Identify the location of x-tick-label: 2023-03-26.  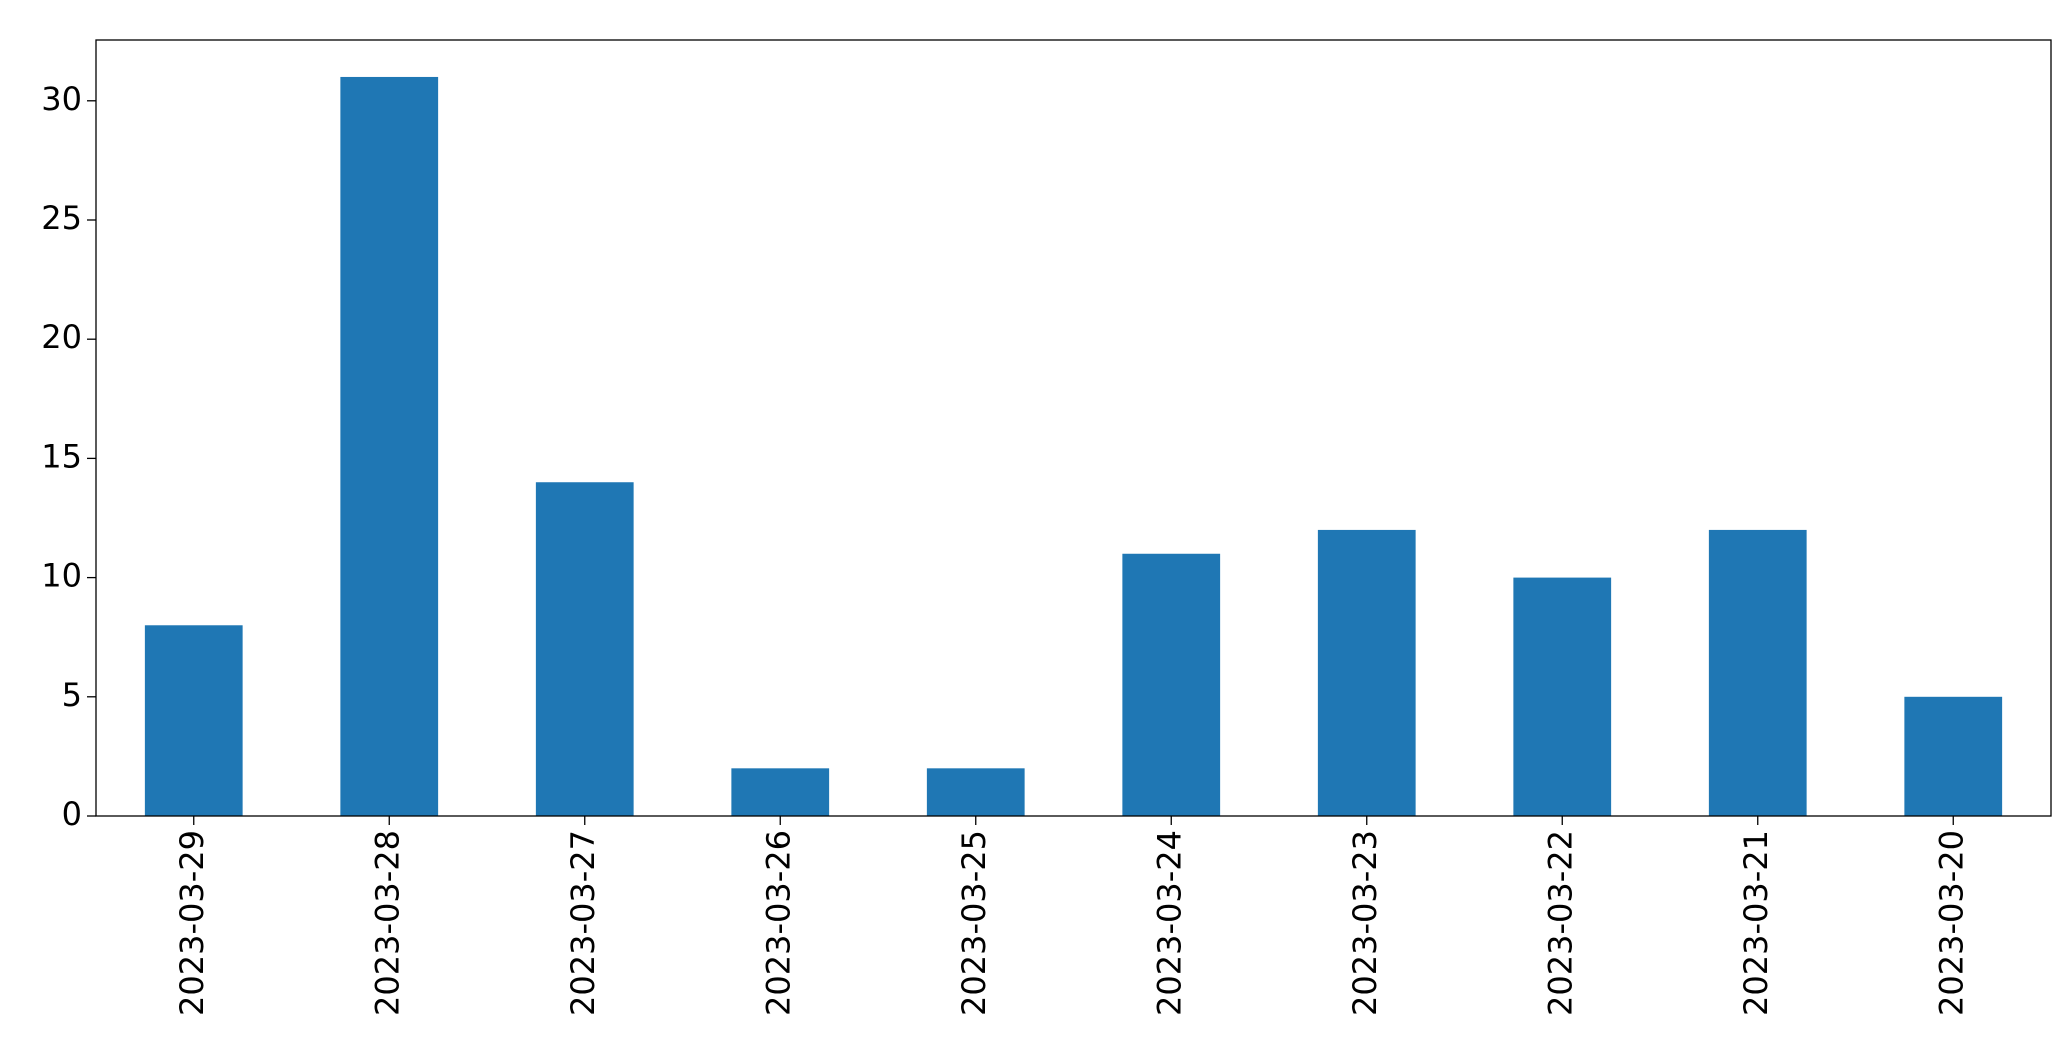
(778, 923).